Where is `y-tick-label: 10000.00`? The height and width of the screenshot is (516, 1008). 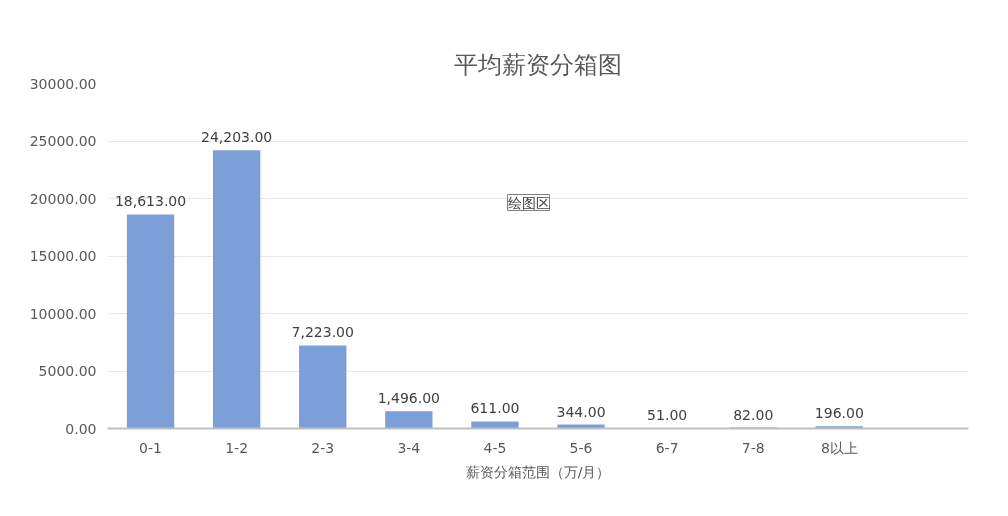
y-tick-label: 10000.00 is located at coordinates (63, 313).